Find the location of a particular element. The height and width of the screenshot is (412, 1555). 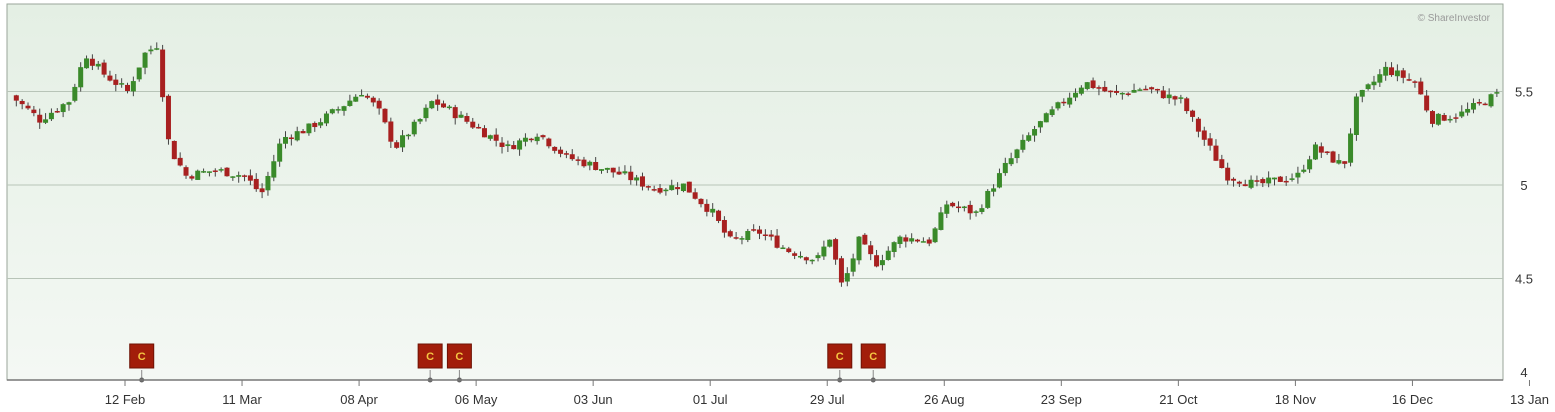

y-tick-label: 5 is located at coordinates (1523, 185).